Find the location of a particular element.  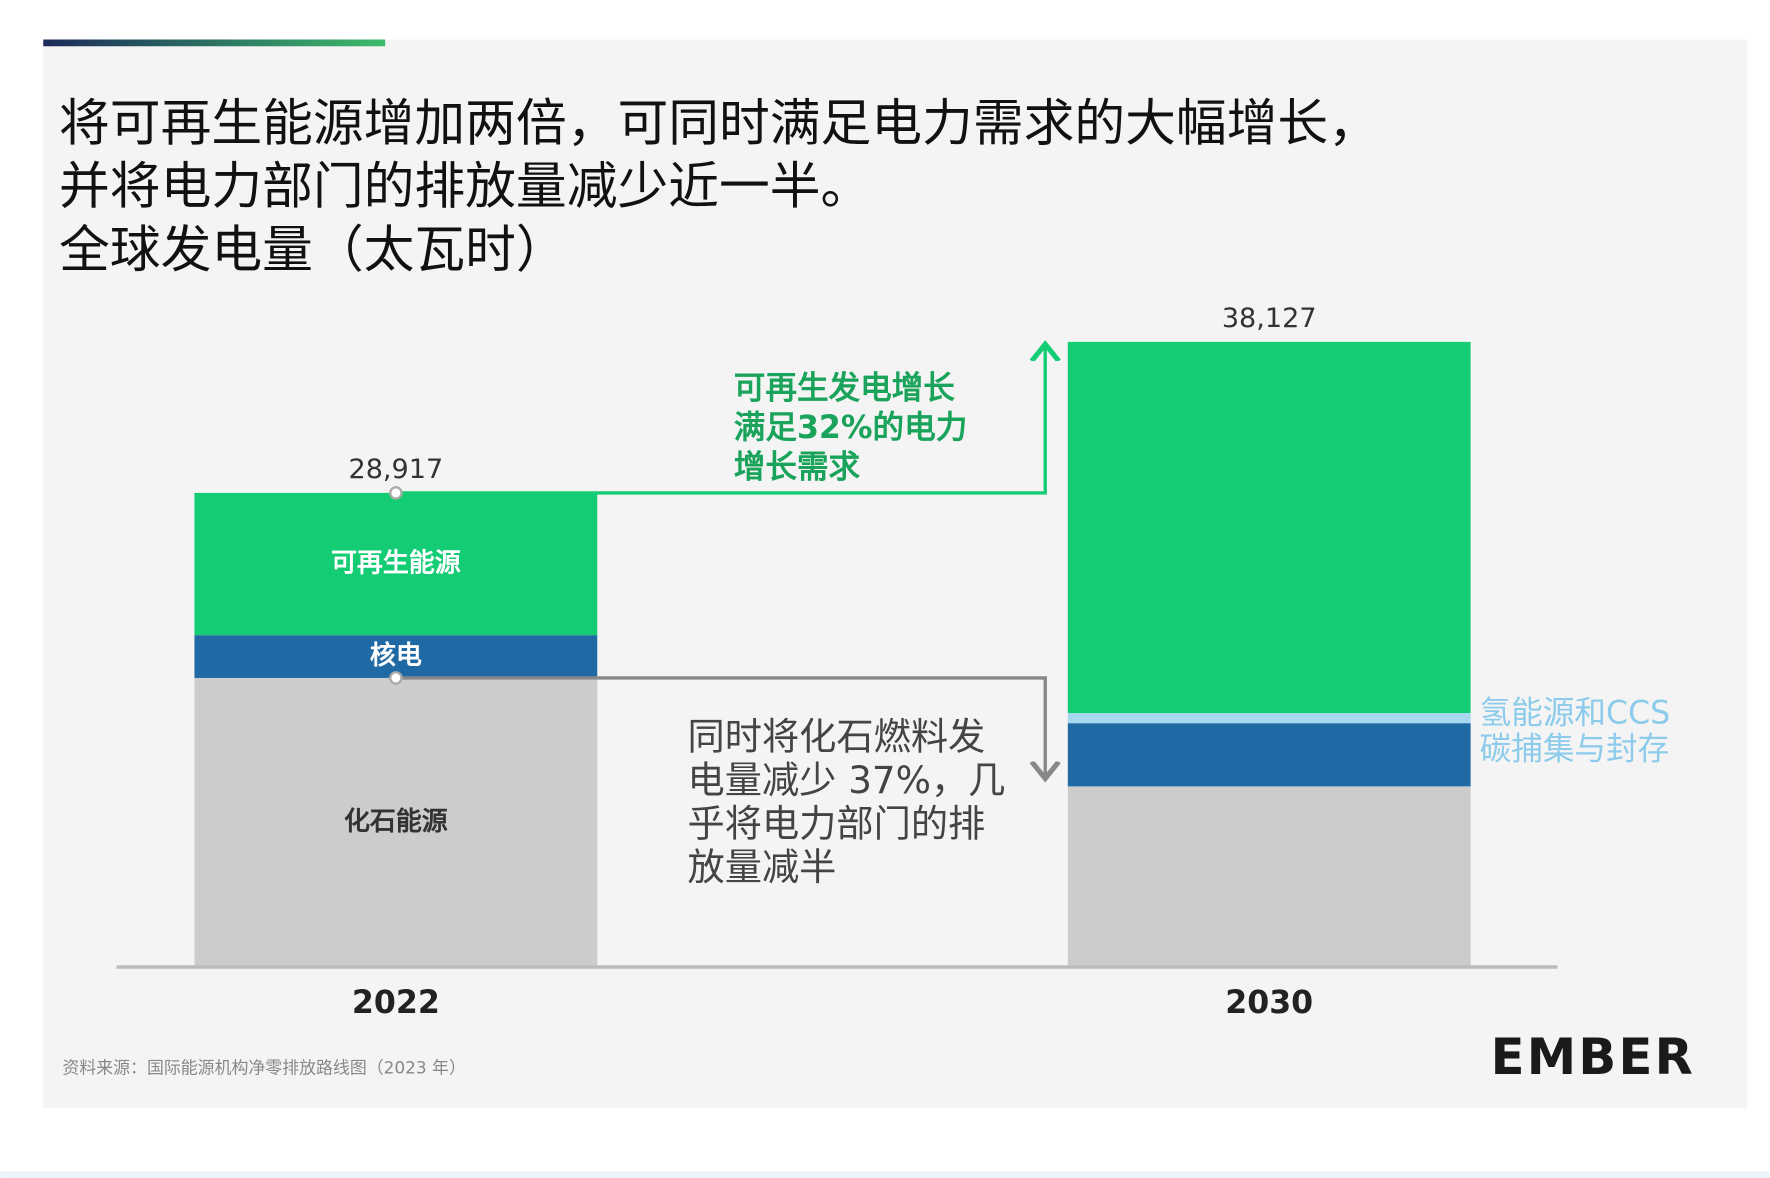

series-label: 可再生能源 is located at coordinates (396, 563).